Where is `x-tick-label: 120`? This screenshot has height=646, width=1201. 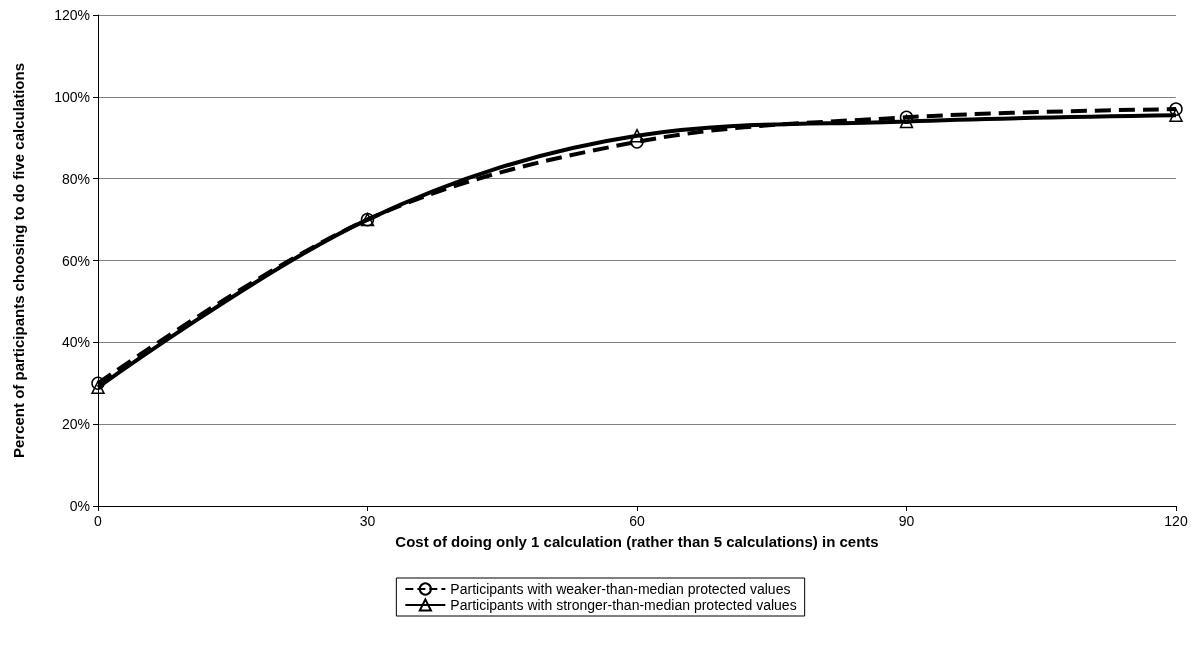 x-tick-label: 120 is located at coordinates (1176, 521).